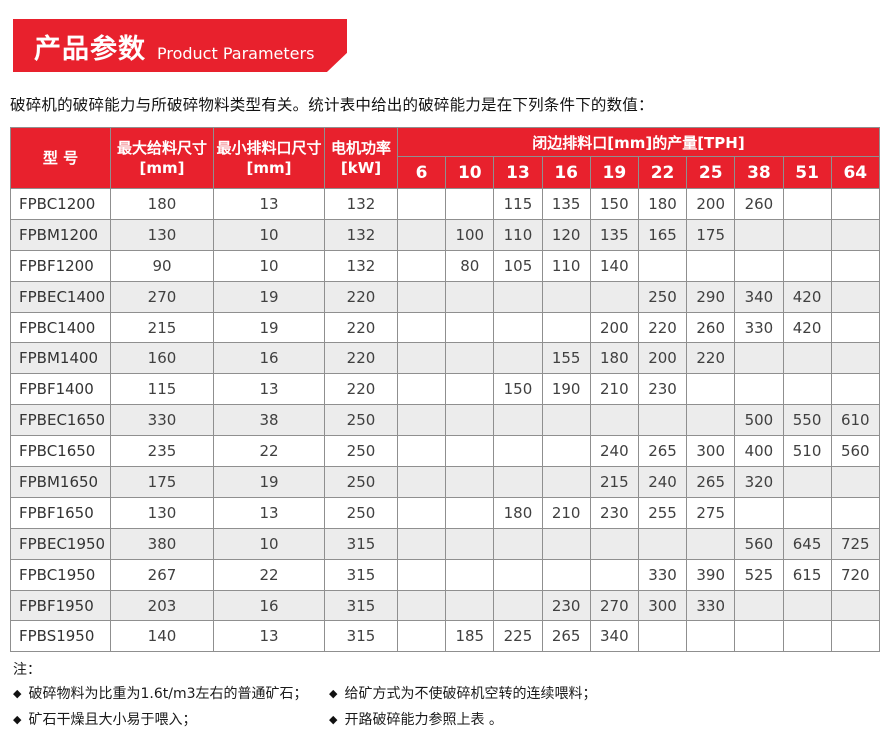 The width and height of the screenshot is (889, 744). I want to click on value-cell: 230, so click(566, 605).